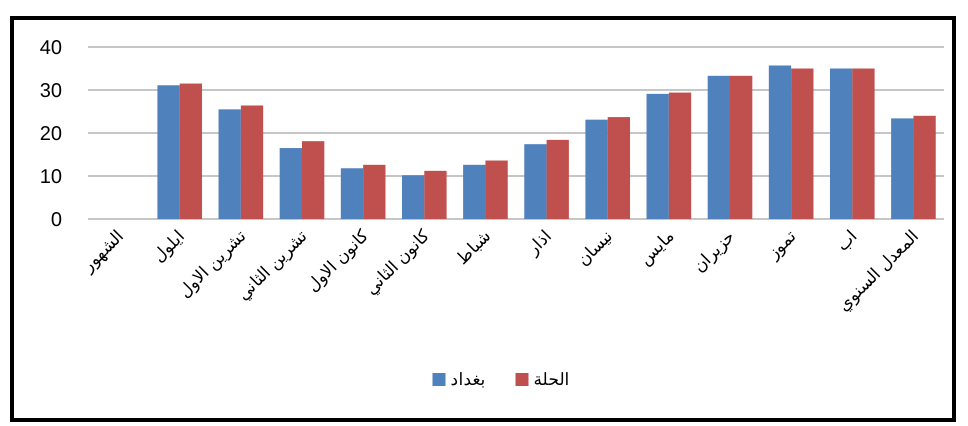 The width and height of the screenshot is (968, 426). Describe the element at coordinates (656, 248) in the screenshot. I see `x-tick-label: مايس` at that location.